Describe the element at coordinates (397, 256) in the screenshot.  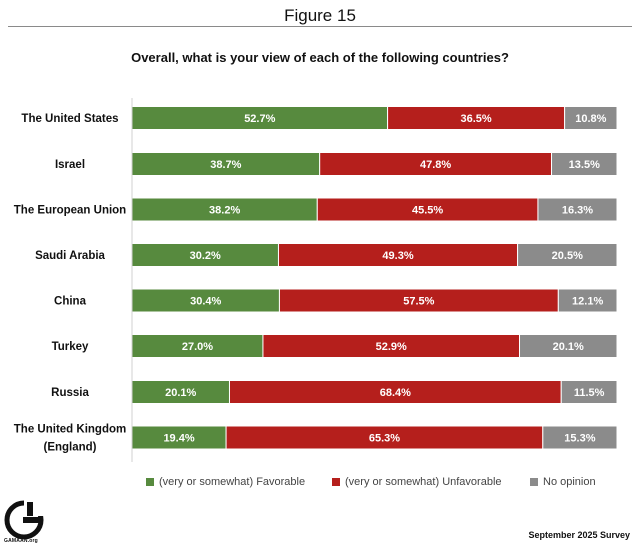
I see `data-label-unfavorable: 49.3%` at that location.